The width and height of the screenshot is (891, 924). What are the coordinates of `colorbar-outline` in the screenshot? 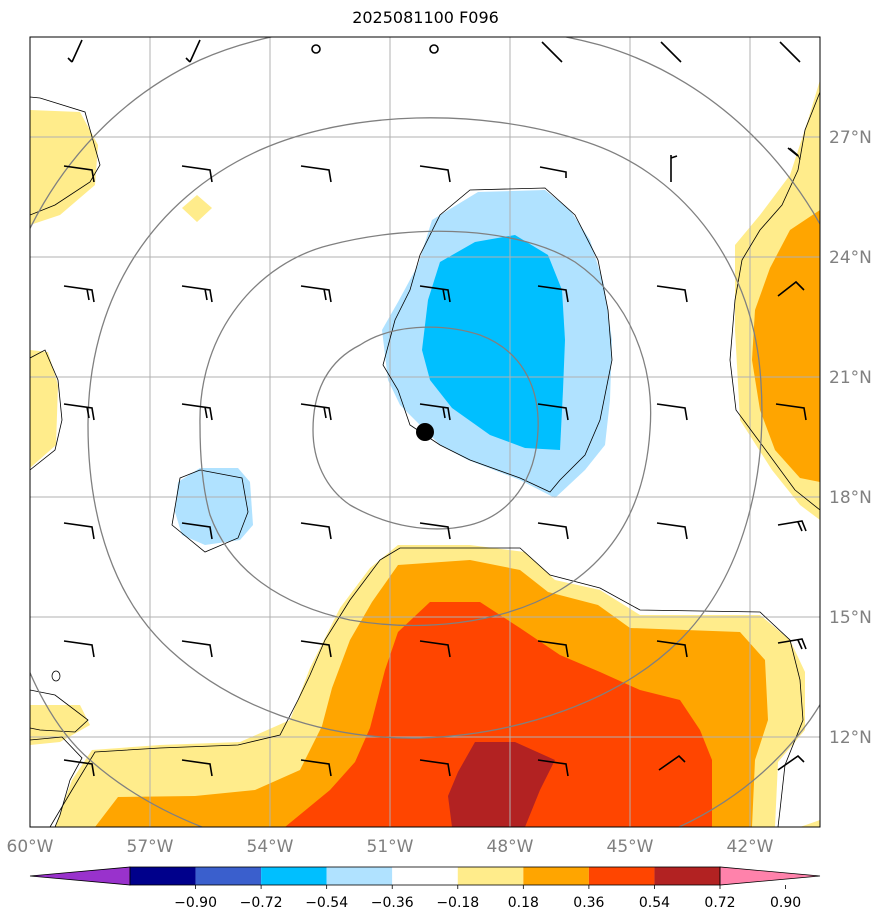 It's located at (425, 876).